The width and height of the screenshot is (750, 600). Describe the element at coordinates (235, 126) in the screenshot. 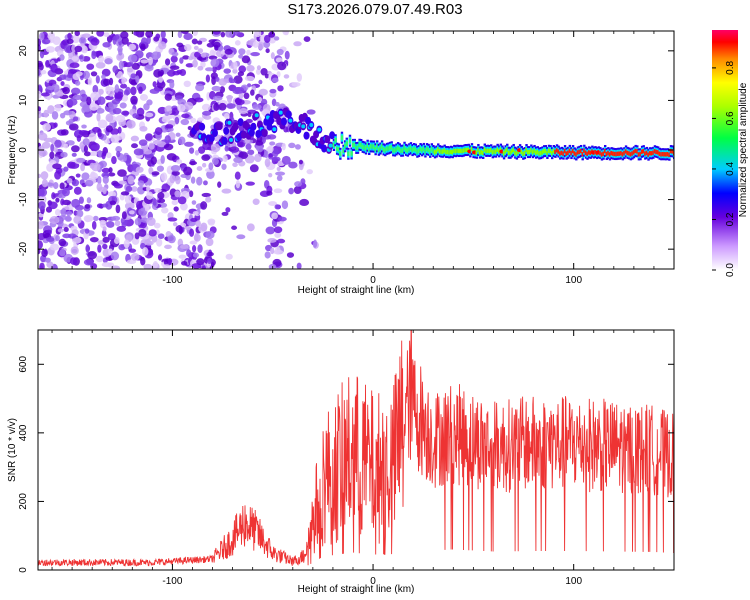

I see `ridge-blob` at that location.